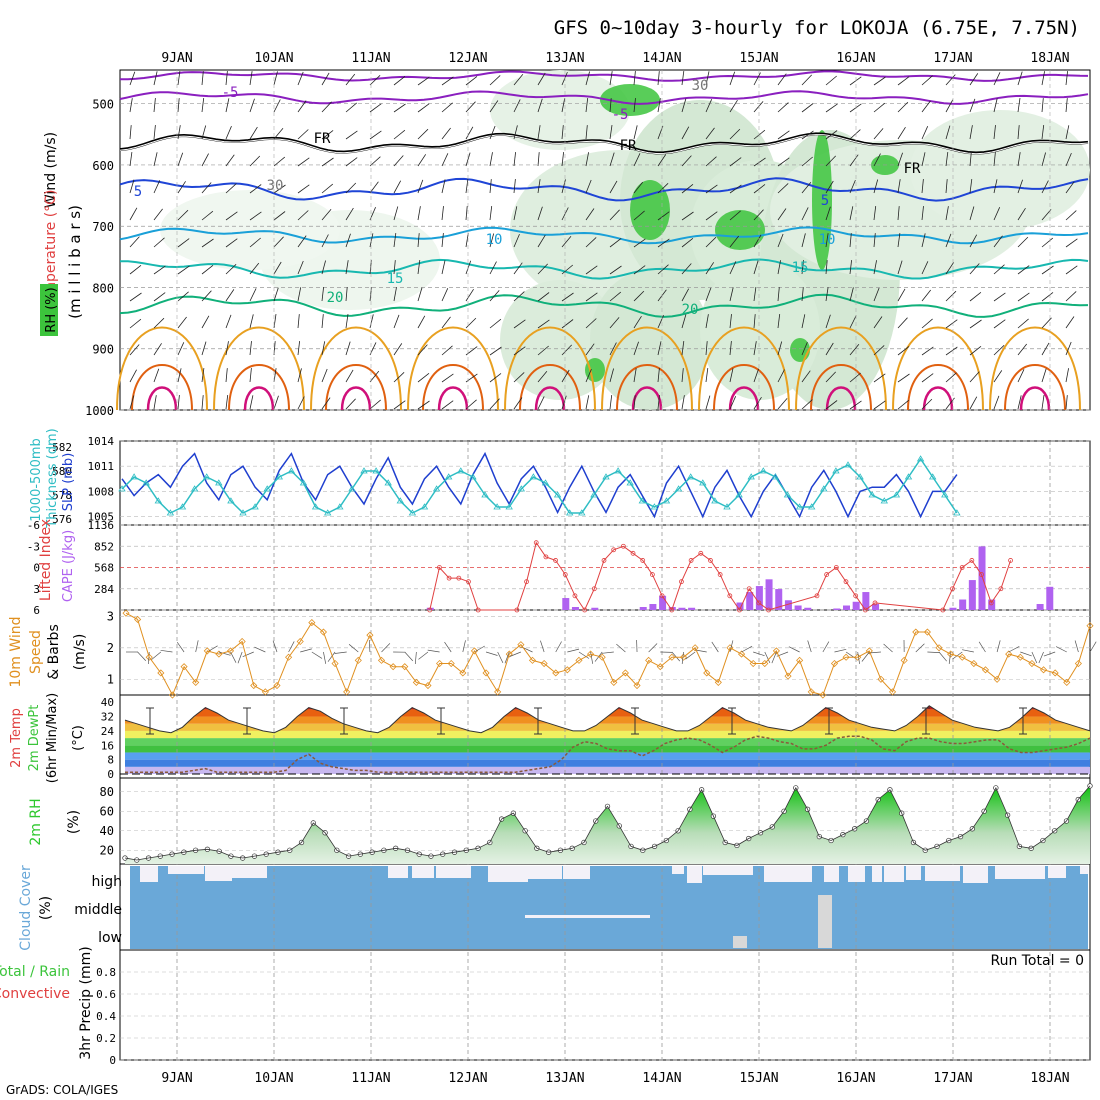 Image resolution: width=1100 pixels, height=1100 pixels. Describe the element at coordinates (758, 1078) in the screenshot. I see `date-label-bottom: 15JAN` at that location.